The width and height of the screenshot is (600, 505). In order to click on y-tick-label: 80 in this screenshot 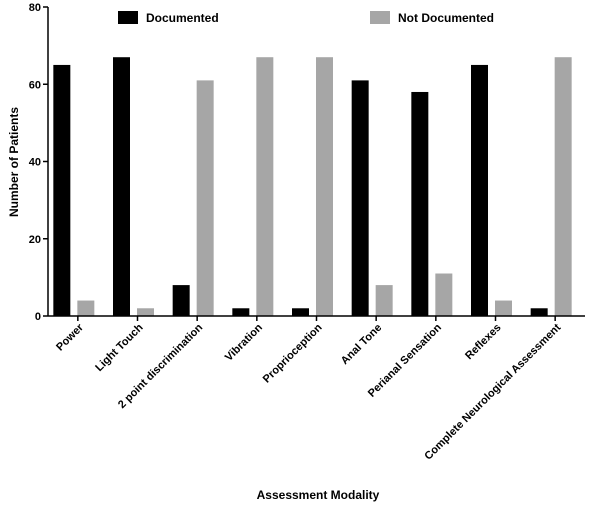, I will do `click(35, 8)`.